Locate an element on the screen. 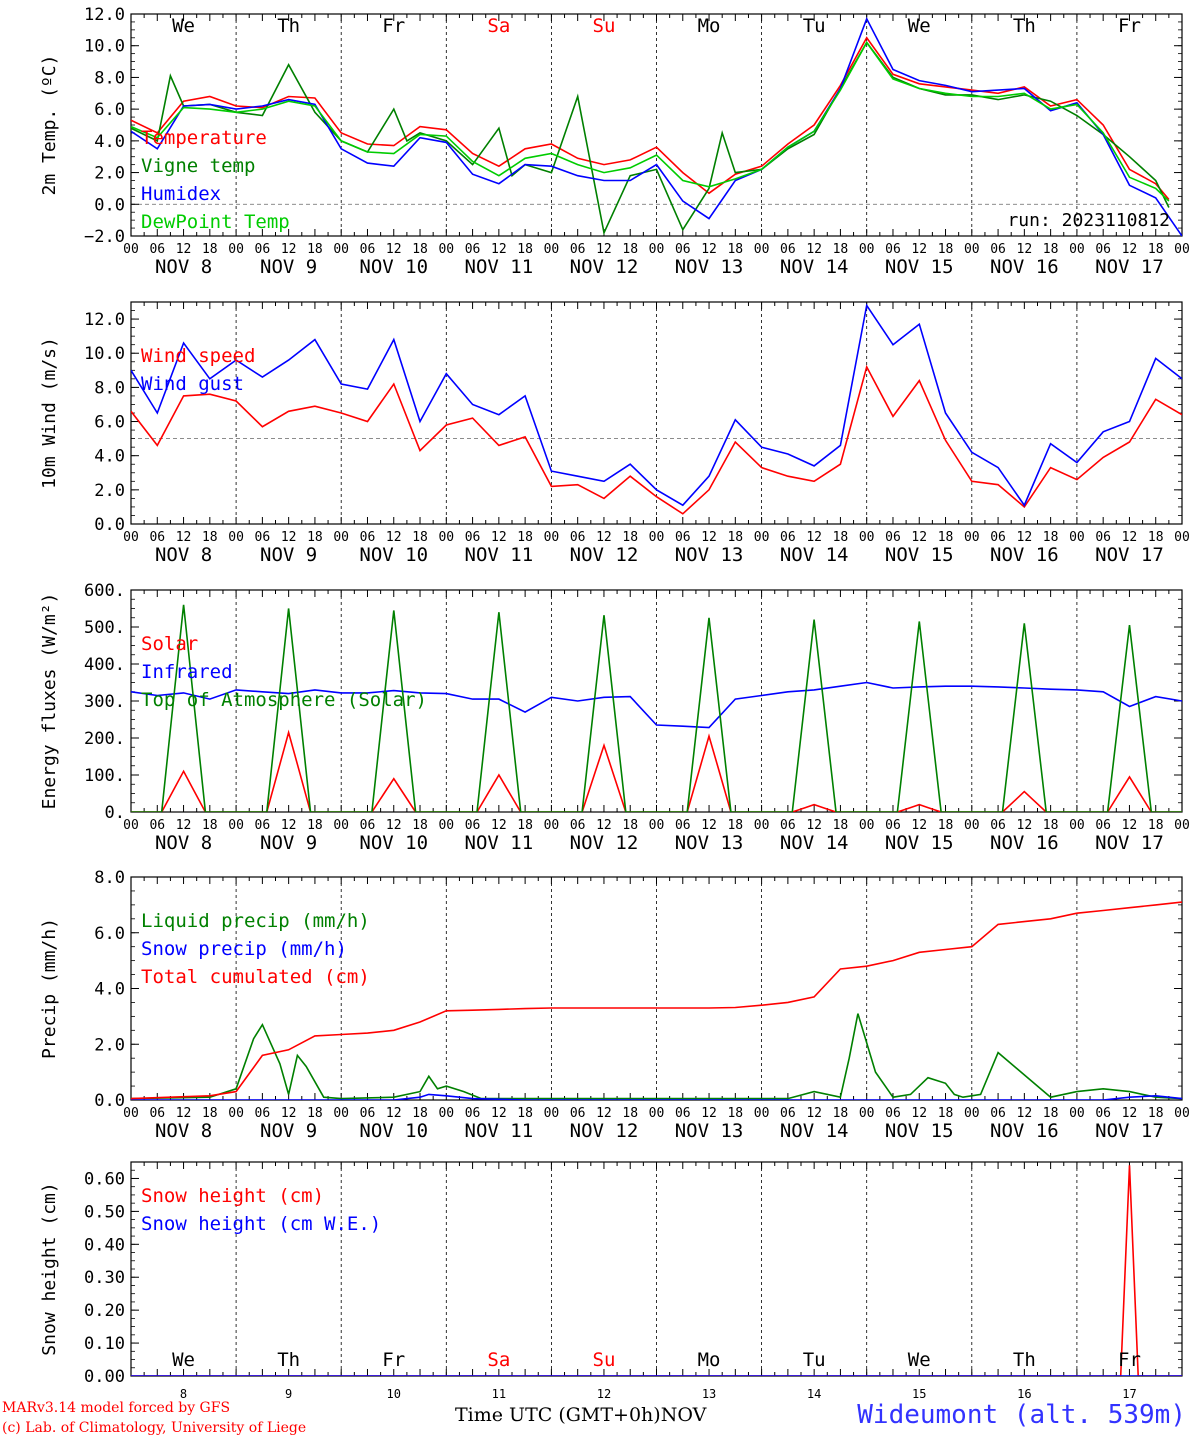 The width and height of the screenshot is (1194, 1444). y-tick-label: 10.0 is located at coordinates (104, 47).